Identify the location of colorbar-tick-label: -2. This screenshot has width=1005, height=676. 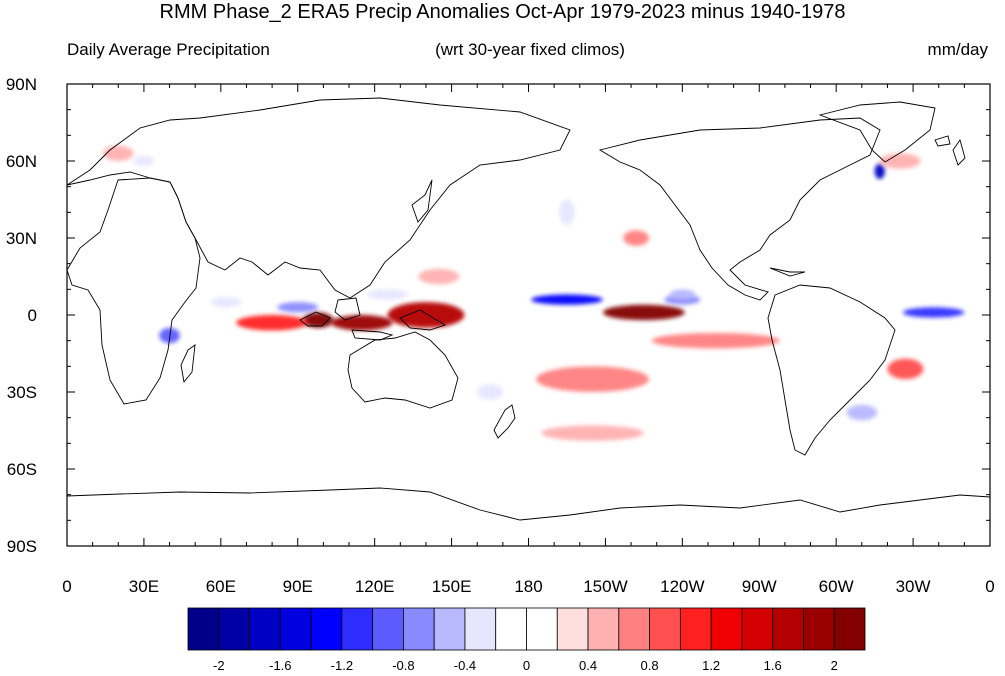
(219, 665).